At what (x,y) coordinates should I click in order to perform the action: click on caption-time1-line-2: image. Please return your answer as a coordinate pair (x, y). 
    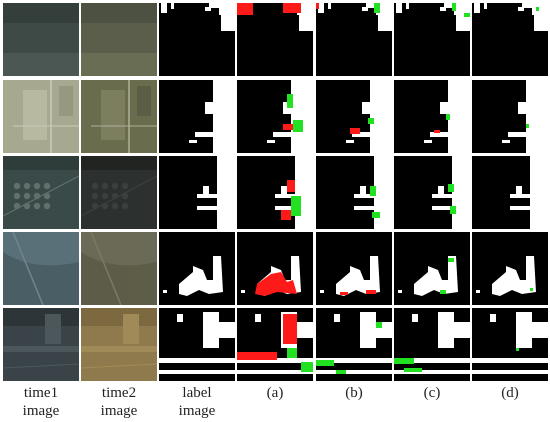
    Looking at the image, I should click on (41, 411).